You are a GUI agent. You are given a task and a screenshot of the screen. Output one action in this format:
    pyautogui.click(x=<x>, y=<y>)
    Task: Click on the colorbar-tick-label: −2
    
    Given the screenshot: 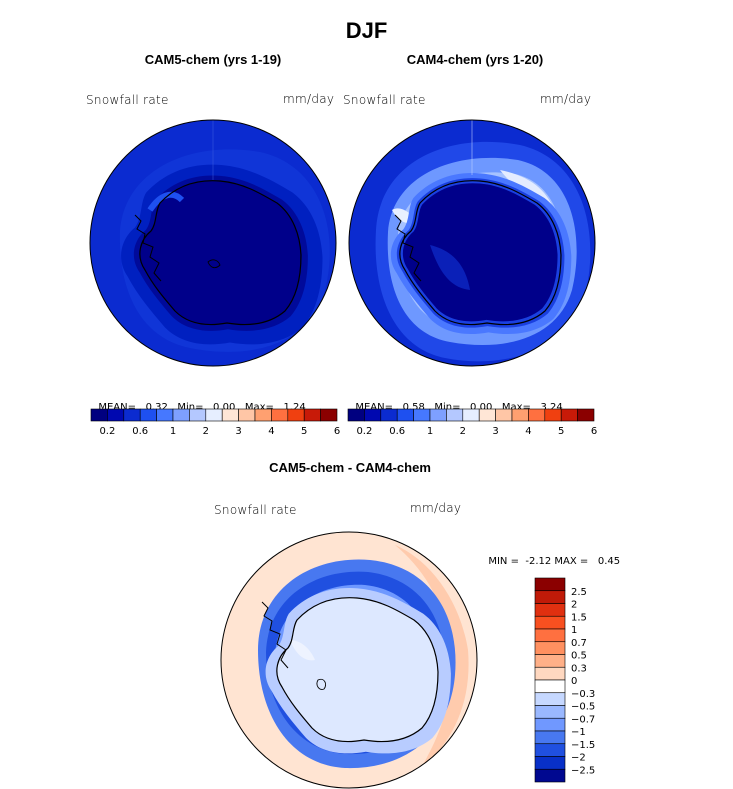 What is the action you would take?
    pyautogui.click(x=578, y=758)
    